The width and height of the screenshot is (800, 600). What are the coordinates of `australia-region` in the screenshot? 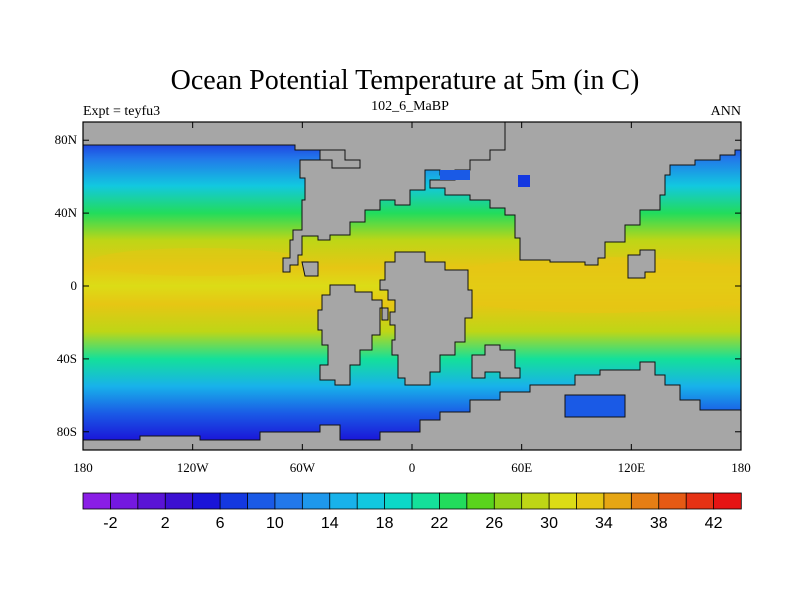 It's located at (496, 361).